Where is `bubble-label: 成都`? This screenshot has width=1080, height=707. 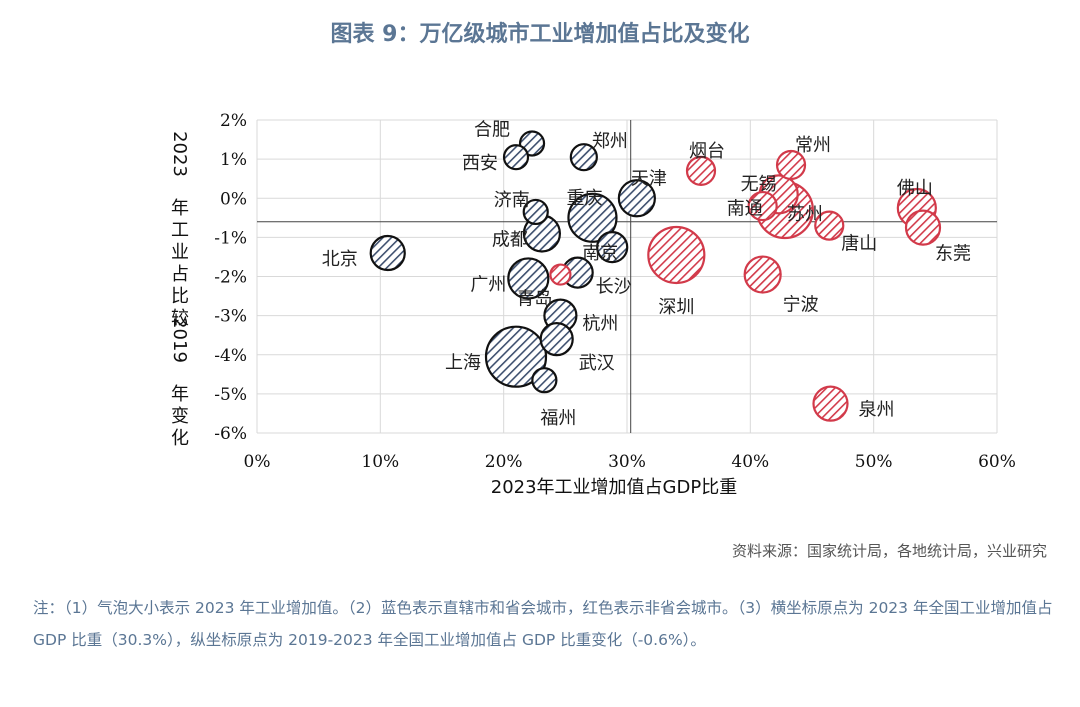 bubble-label: 成都 is located at coordinates (510, 239).